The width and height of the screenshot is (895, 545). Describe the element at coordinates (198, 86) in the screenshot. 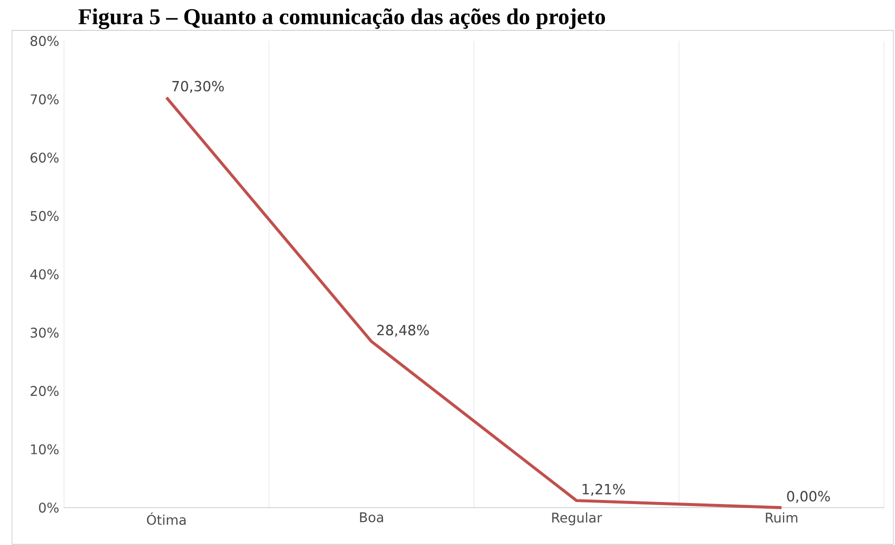

I see `data-label: 70,30%` at that location.